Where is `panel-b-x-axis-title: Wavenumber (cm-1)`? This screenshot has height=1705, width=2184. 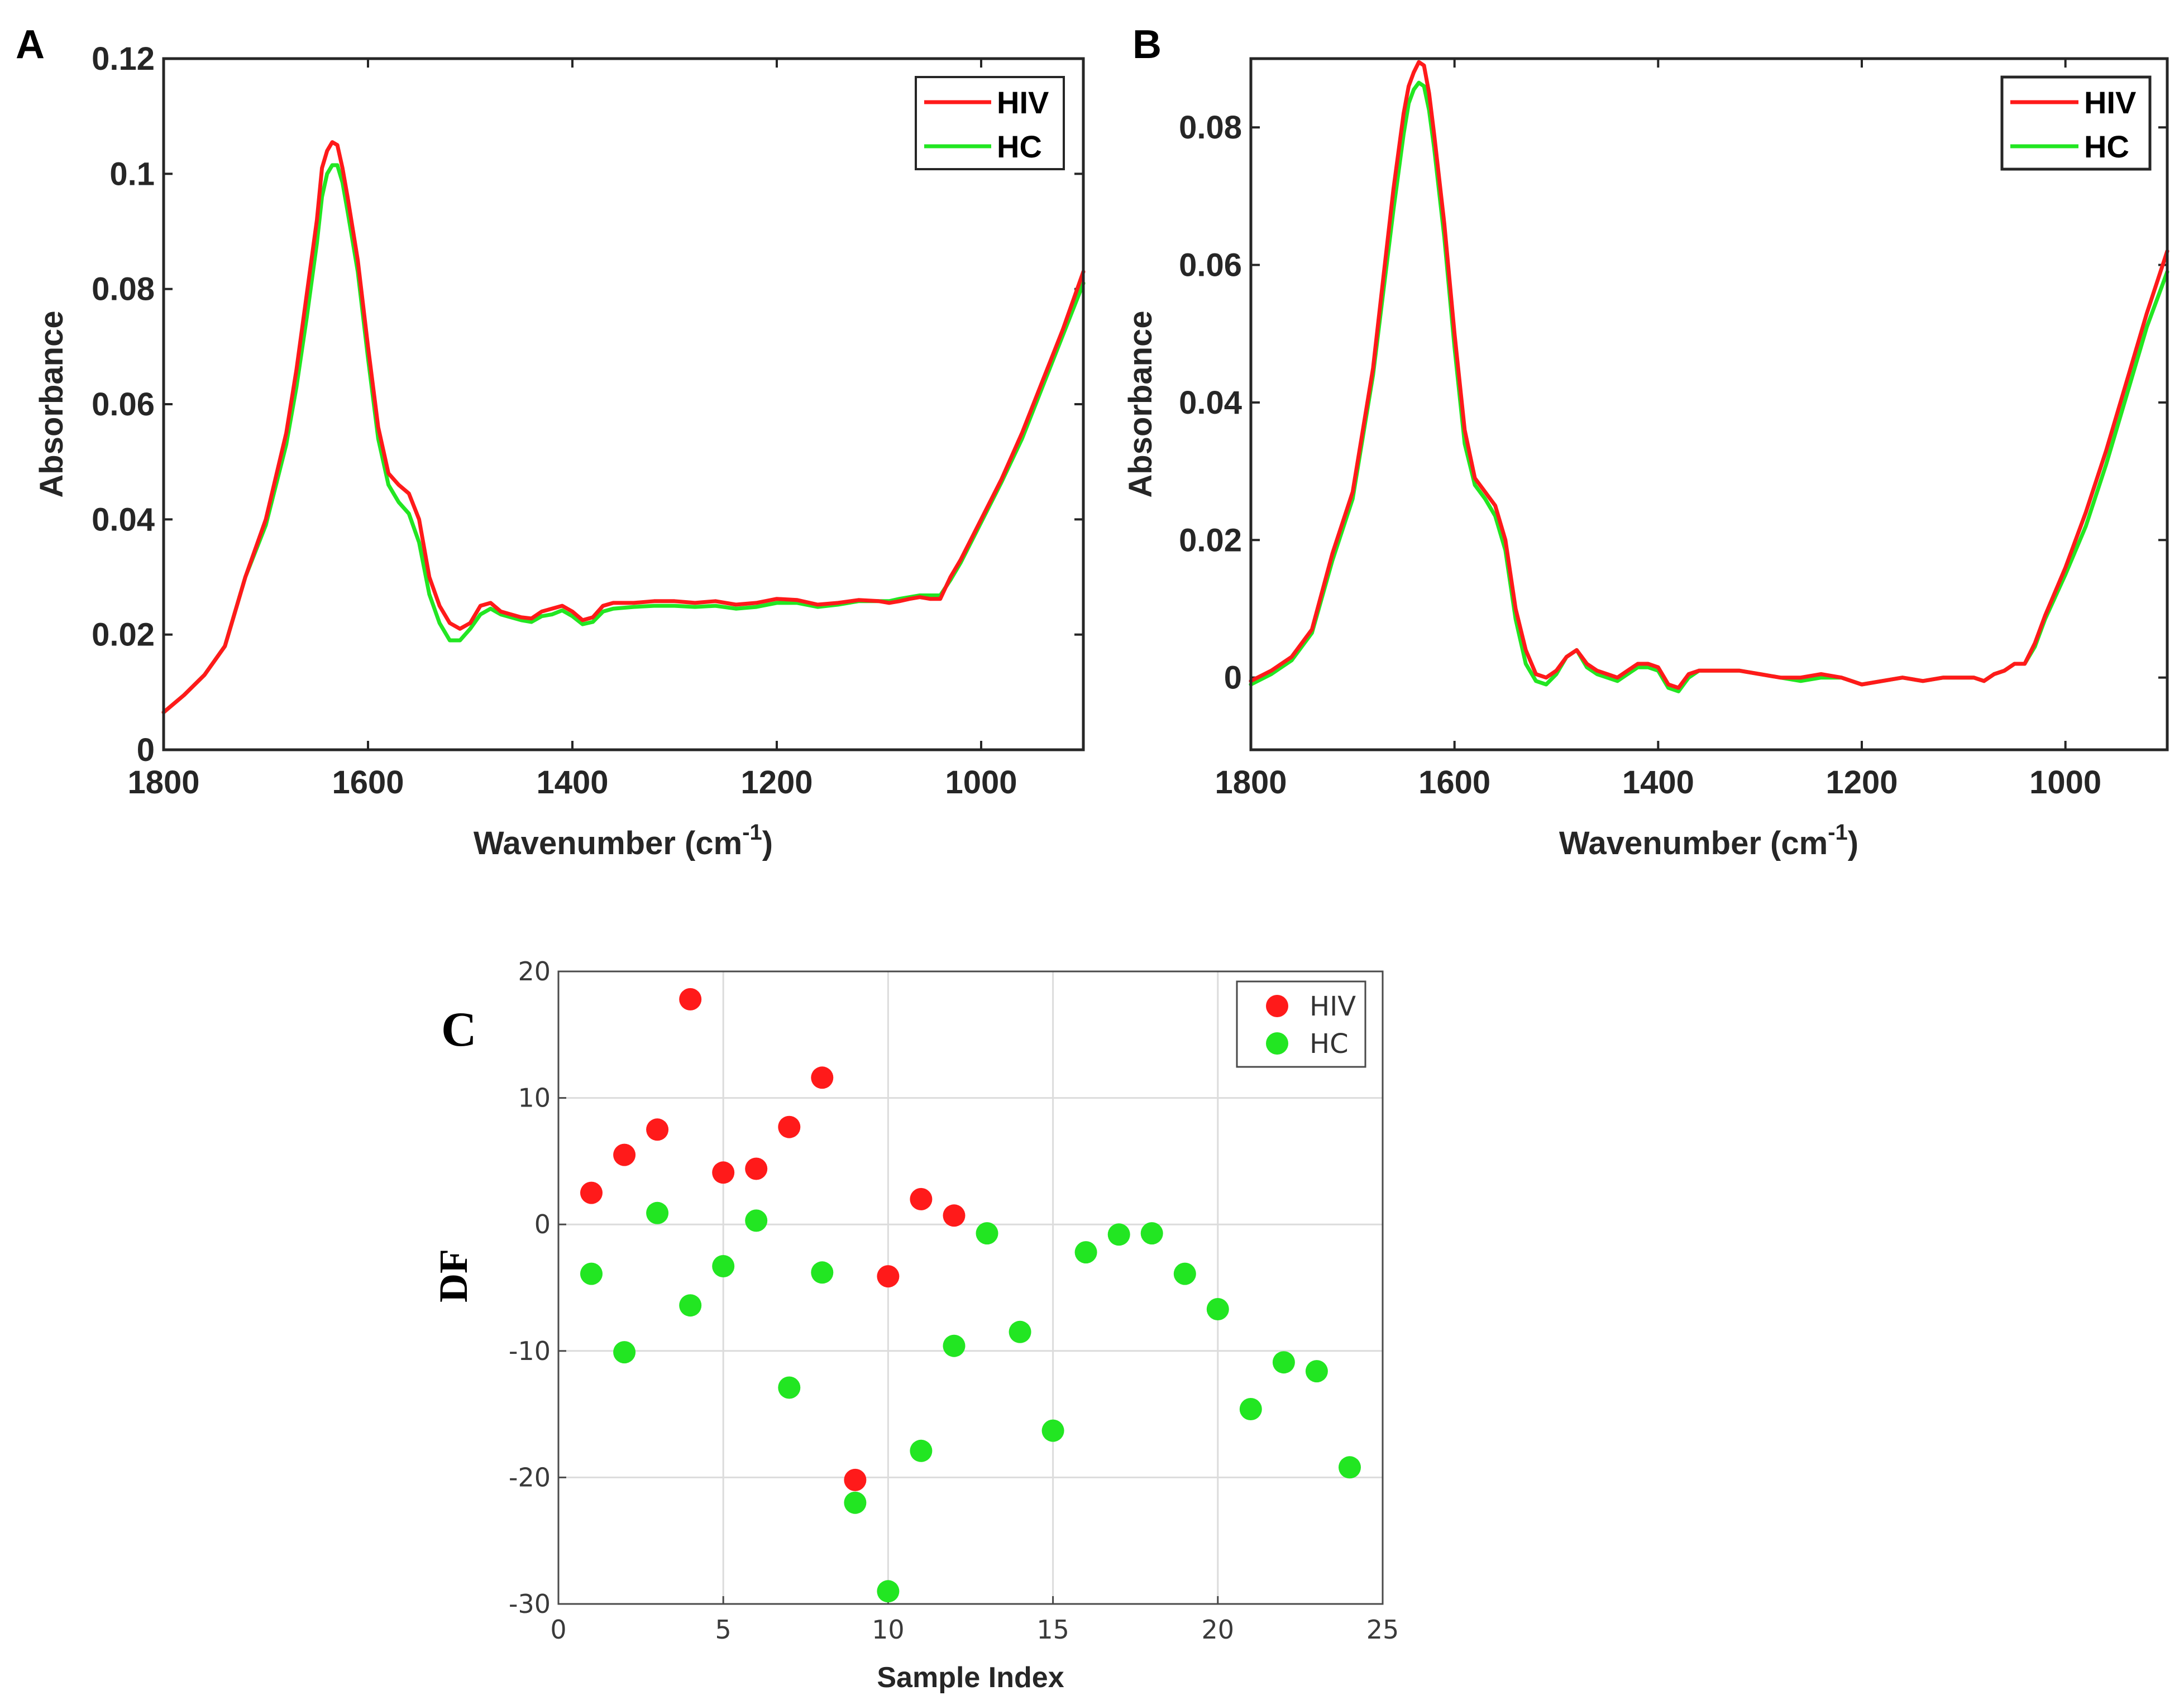
panel-b-x-axis-title: Wavenumber (cm-1) is located at coordinates (1708, 840).